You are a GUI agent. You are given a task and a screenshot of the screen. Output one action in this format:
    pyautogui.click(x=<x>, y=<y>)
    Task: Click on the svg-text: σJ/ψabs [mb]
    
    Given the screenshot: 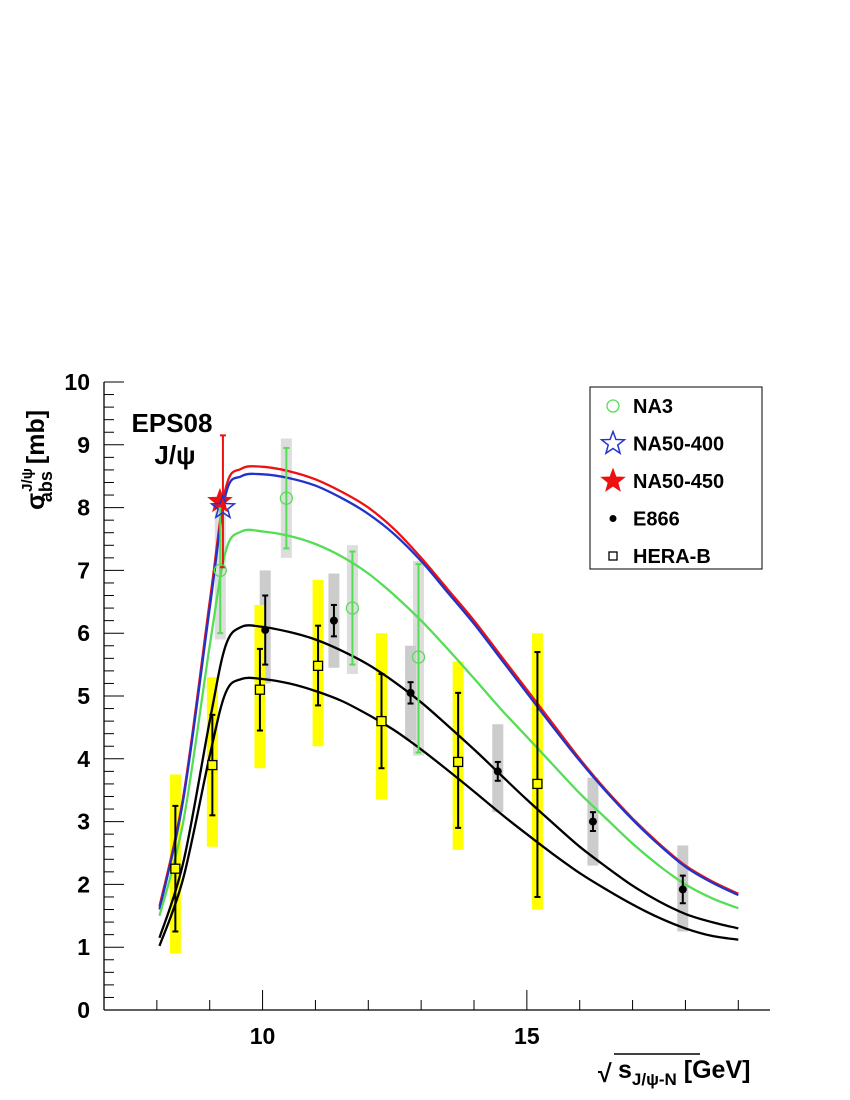 What is the action you would take?
    pyautogui.click(x=37, y=460)
    